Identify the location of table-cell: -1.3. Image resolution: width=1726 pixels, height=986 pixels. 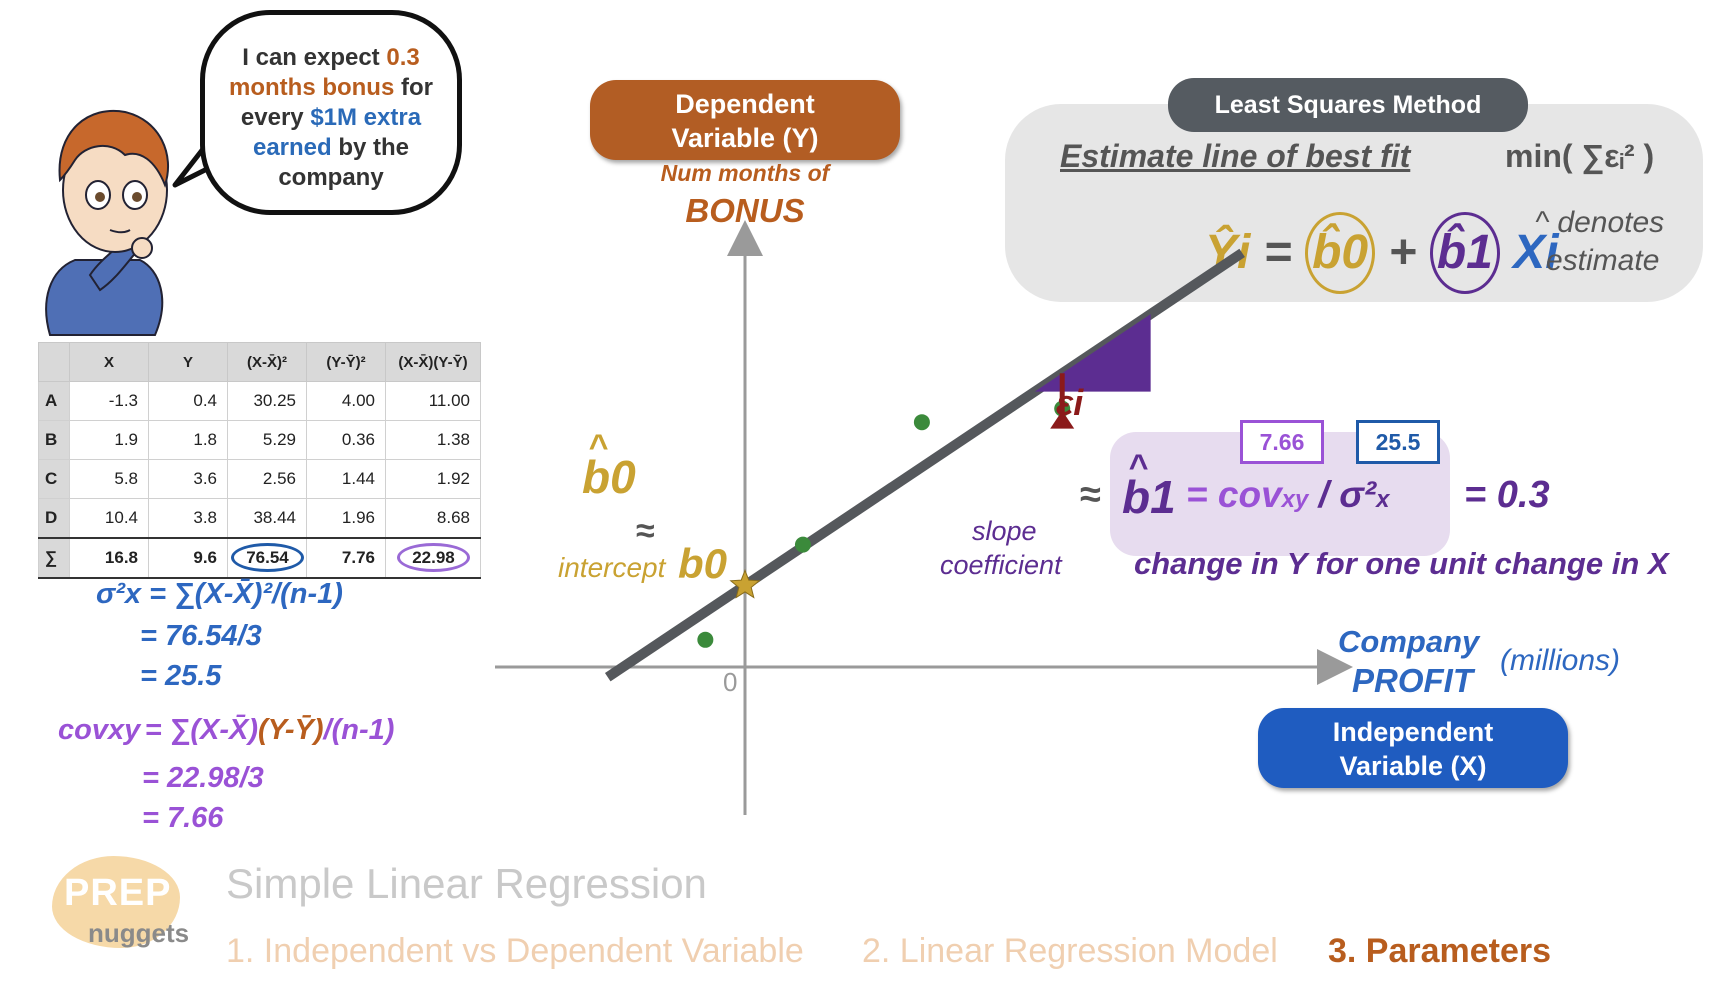
(109, 401).